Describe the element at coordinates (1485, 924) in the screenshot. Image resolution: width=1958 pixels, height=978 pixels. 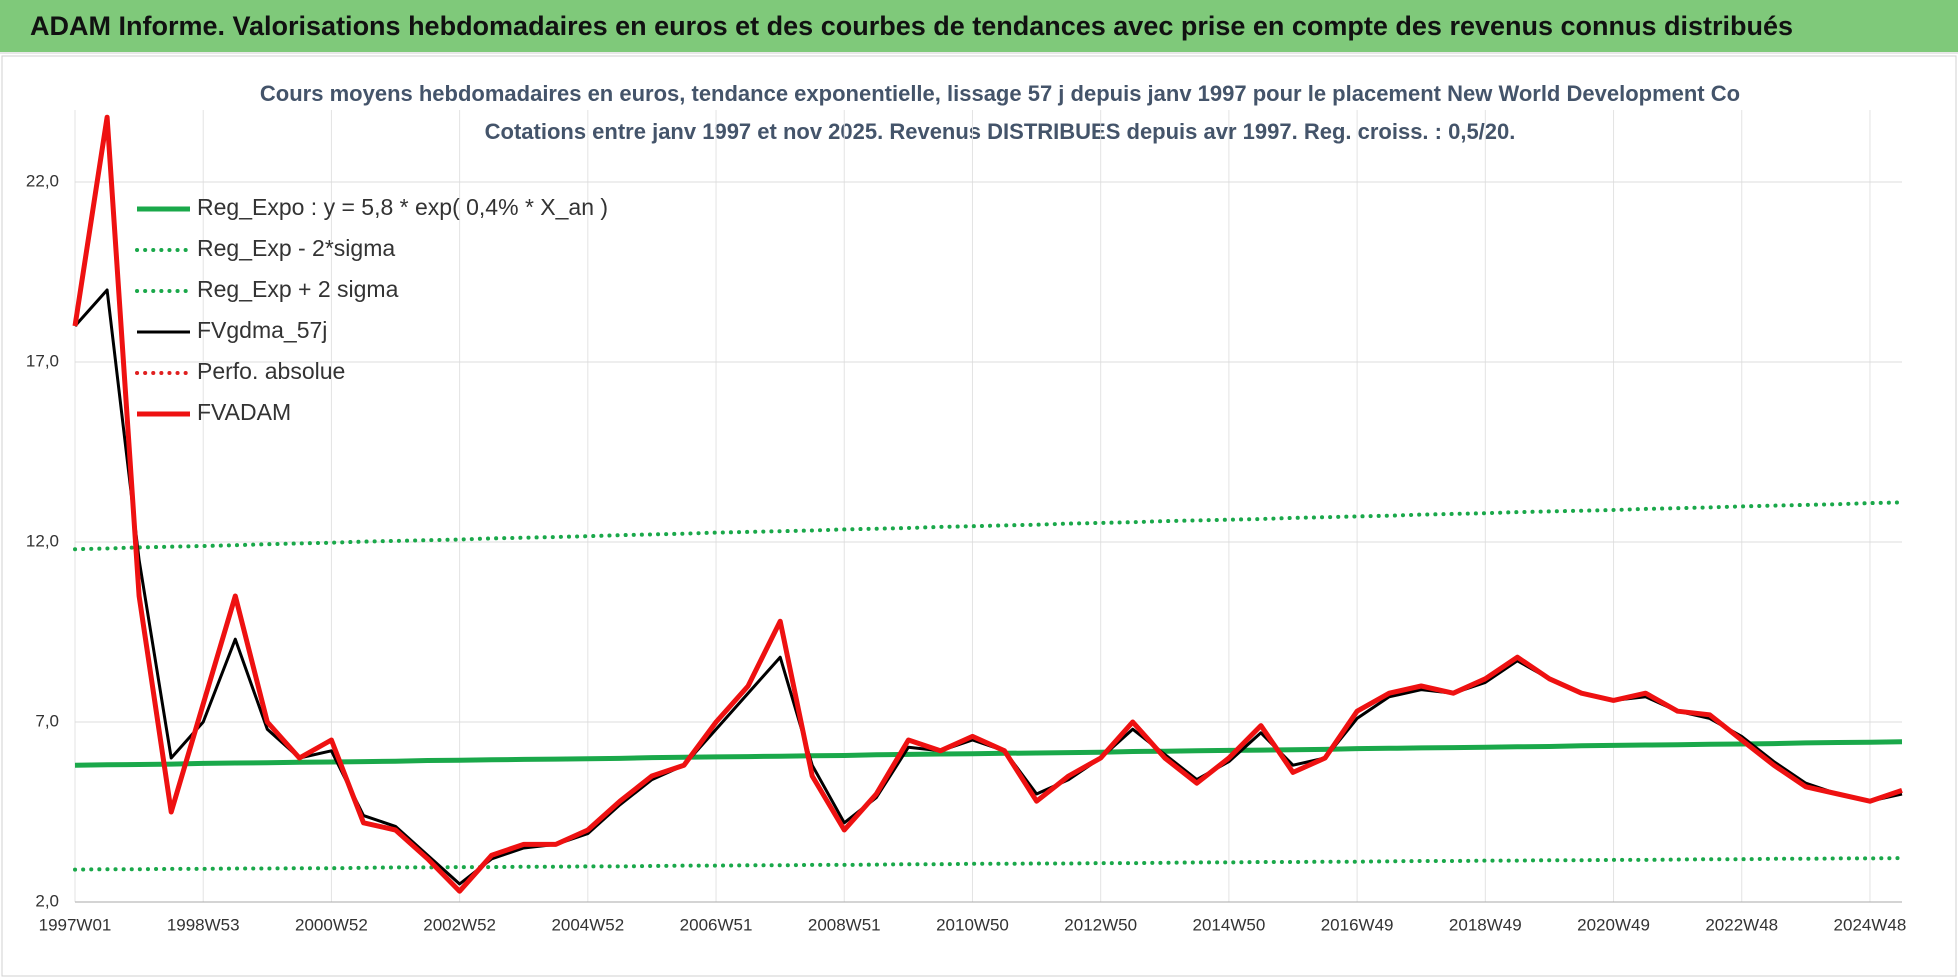
I see `x-tick-label: 2018W49` at that location.